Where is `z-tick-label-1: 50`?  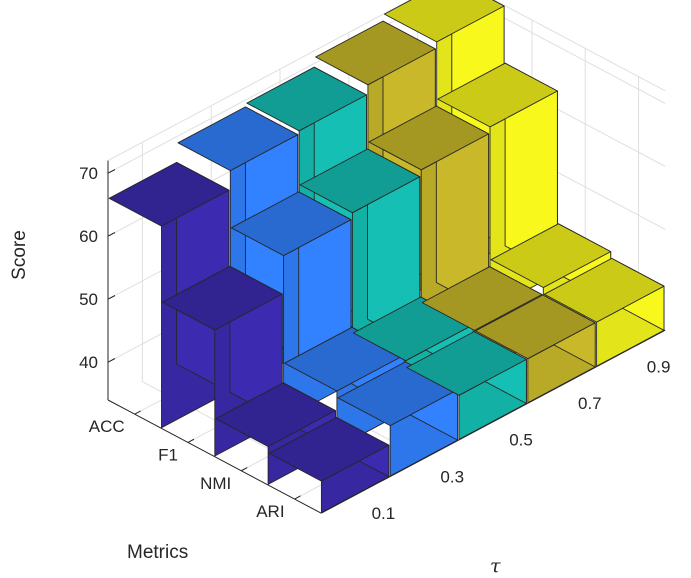
z-tick-label-1: 50 is located at coordinates (88, 299).